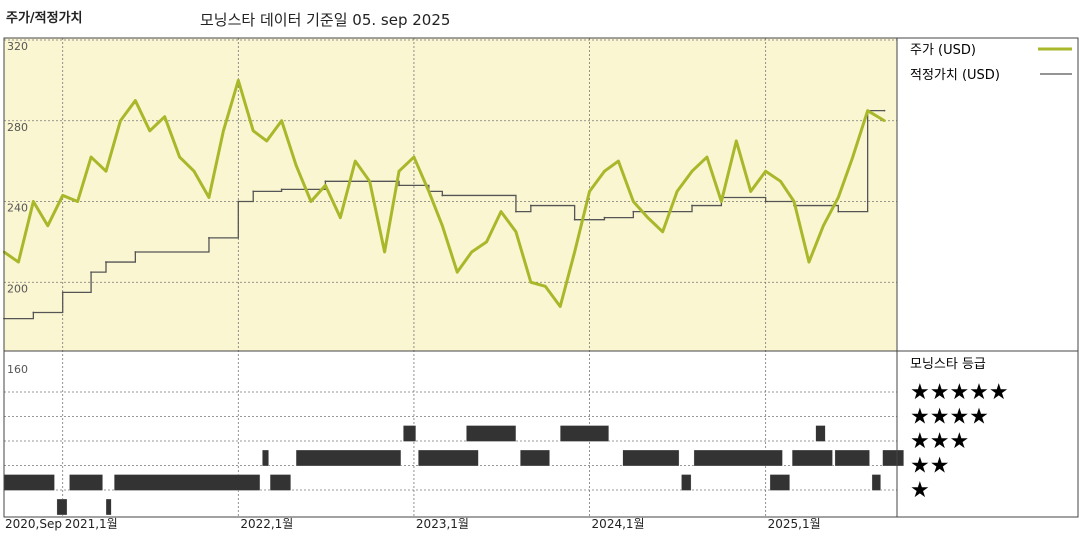 This screenshot has height=540, width=1080. What do you see at coordinates (91, 524) in the screenshot?
I see `x-tick-label: 2021,1월` at bounding box center [91, 524].